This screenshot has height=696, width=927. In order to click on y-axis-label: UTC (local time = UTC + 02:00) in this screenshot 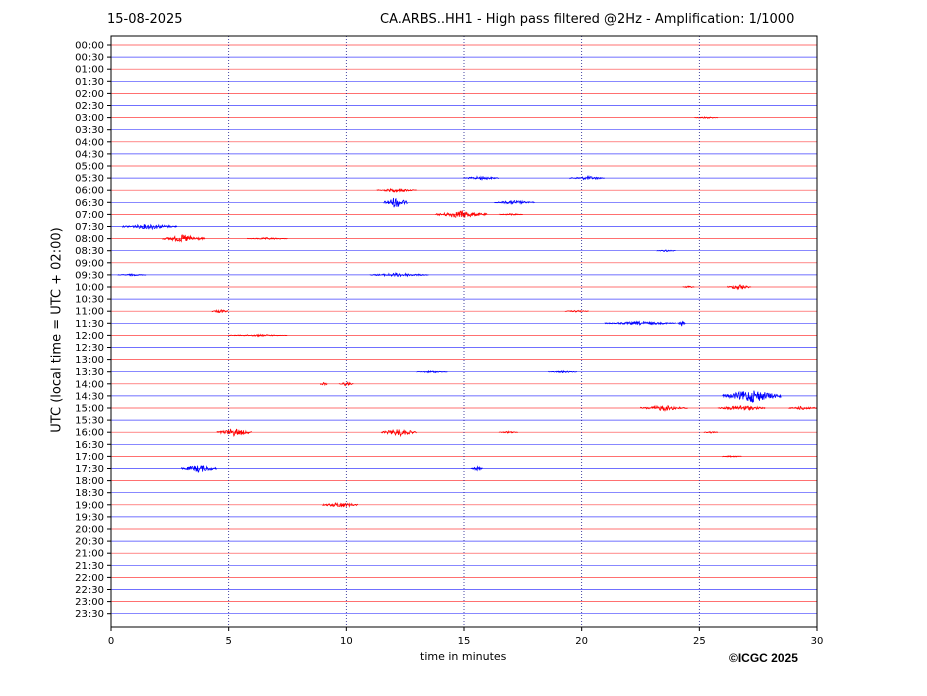, I will do `click(57, 330)`.